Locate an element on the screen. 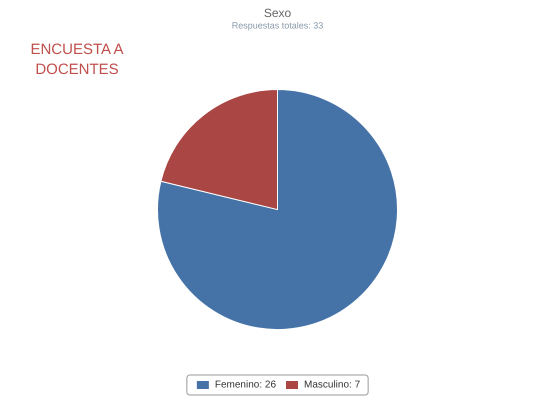 This screenshot has height=403, width=555. text: ENCUESTA A DOCENTES is located at coordinates (77, 60).